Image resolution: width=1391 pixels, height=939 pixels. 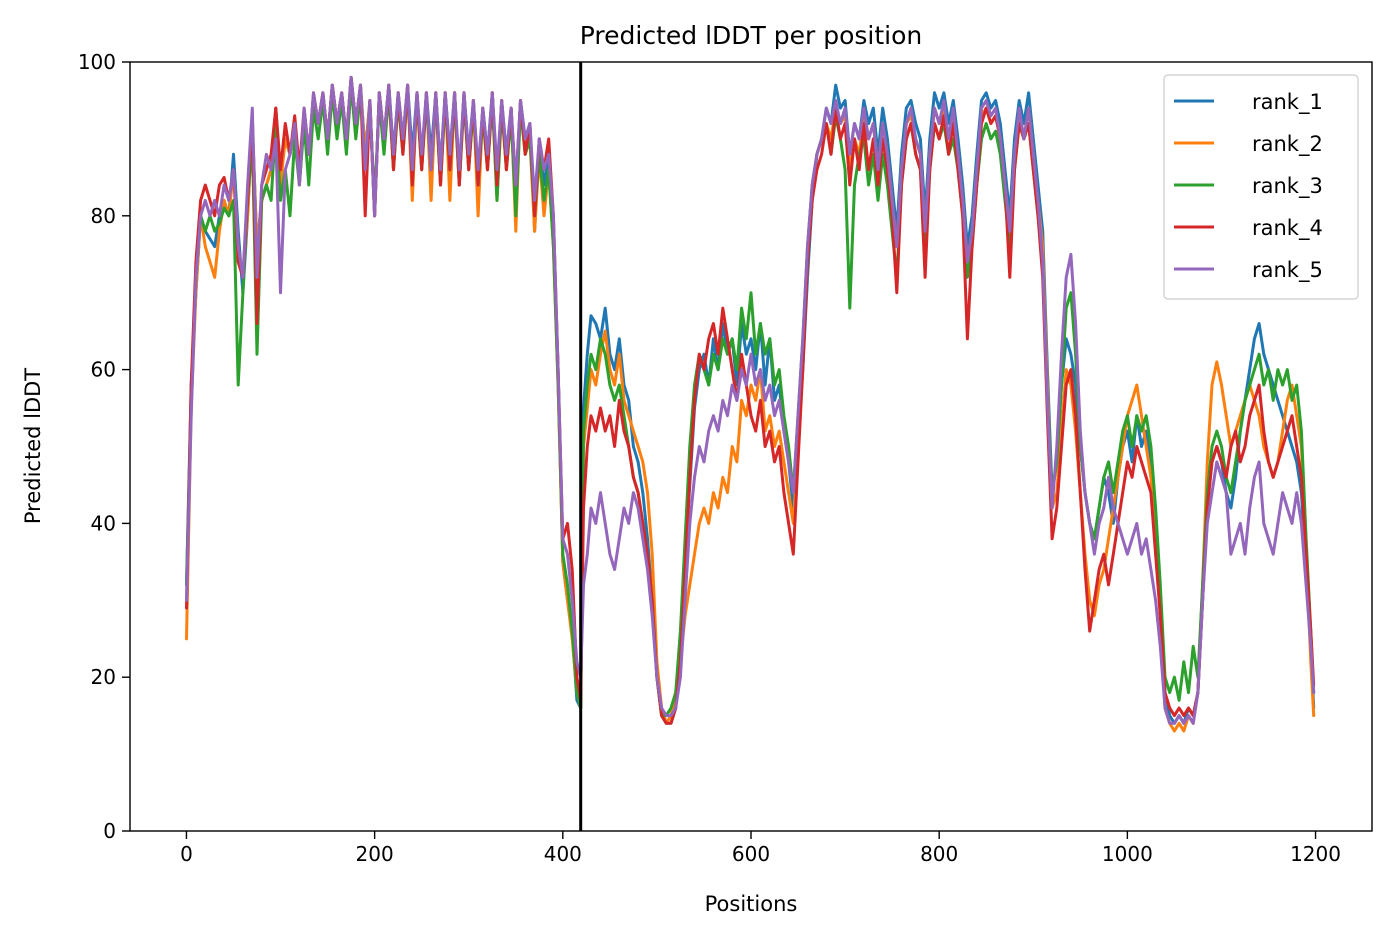 What do you see at coordinates (104, 446) in the screenshot?
I see `y-axis-ticks: 0 20 40 60 80 100` at bounding box center [104, 446].